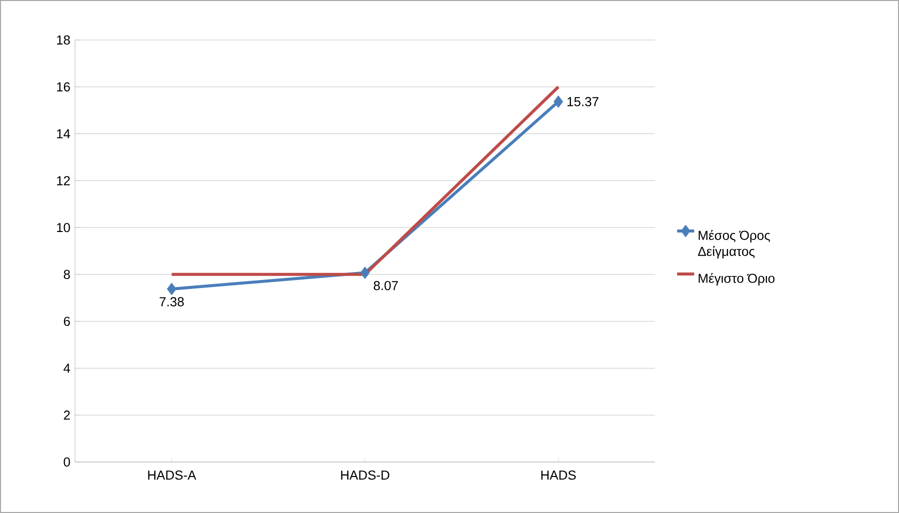 This screenshot has width=899, height=513. I want to click on data-label: 7.38, so click(172, 301).